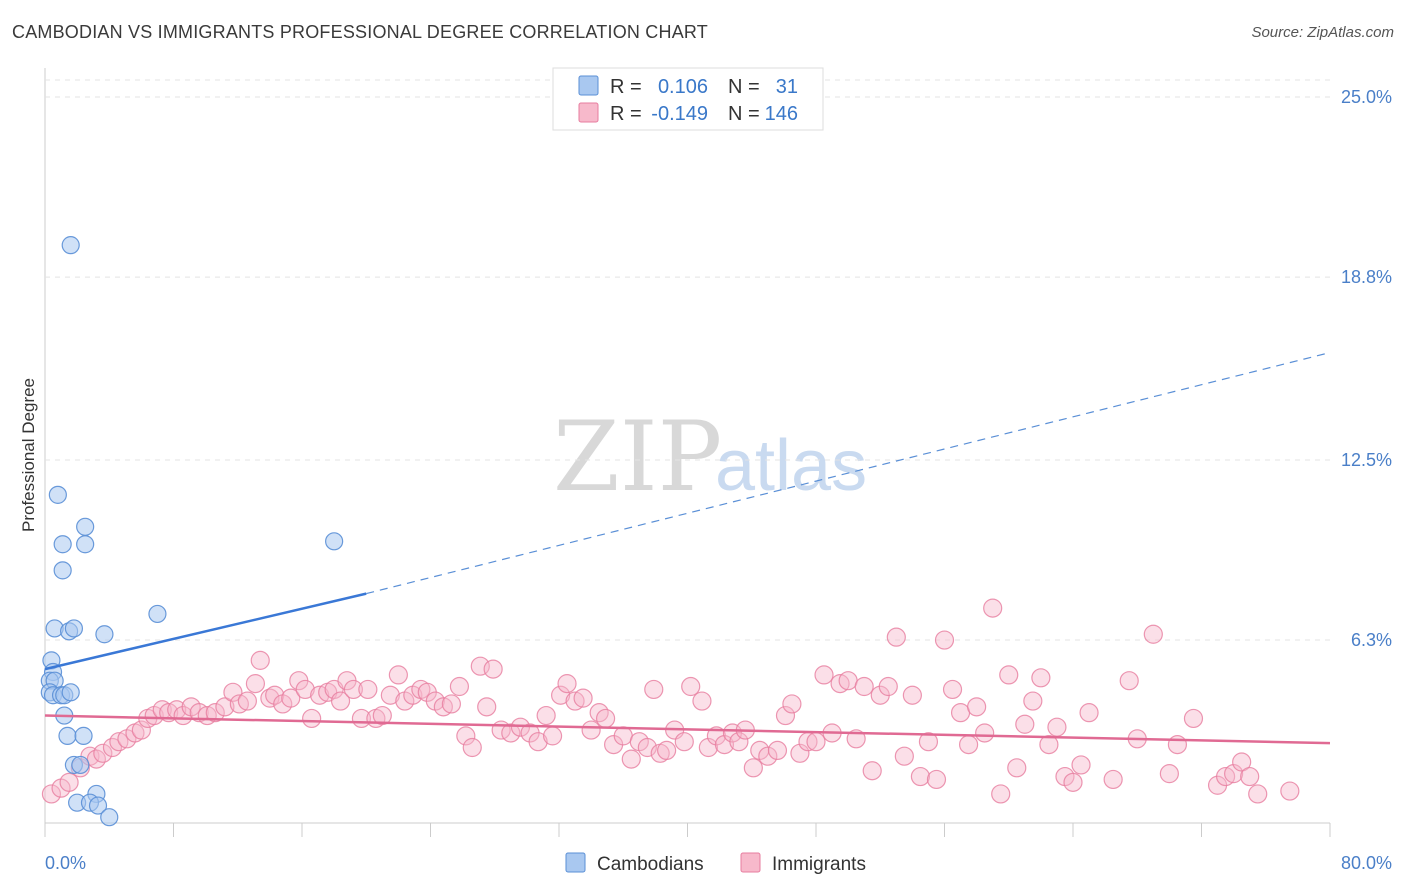 Image resolution: width=1406 pixels, height=892 pixels. I want to click on series-legend: Cambodians Immigrants, so click(715, 863).